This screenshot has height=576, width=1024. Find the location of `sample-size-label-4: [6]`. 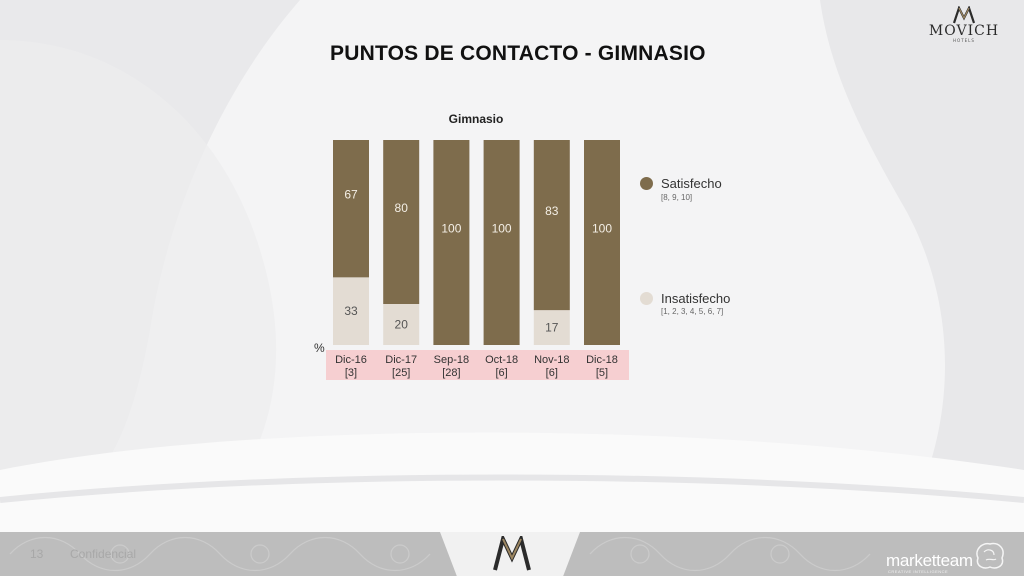

sample-size-label-4: [6] is located at coordinates (552, 373).